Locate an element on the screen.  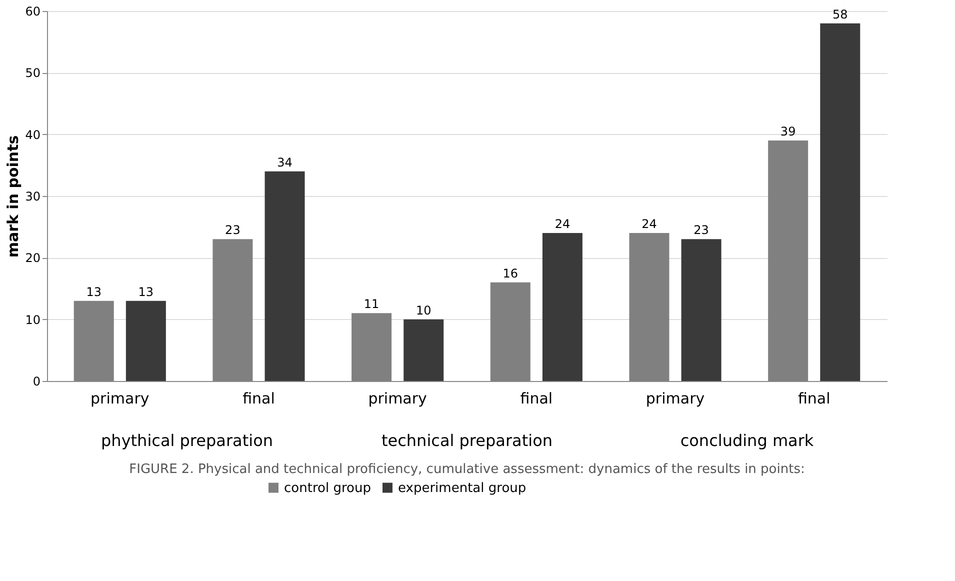
data-label: 39 is located at coordinates (788, 131).